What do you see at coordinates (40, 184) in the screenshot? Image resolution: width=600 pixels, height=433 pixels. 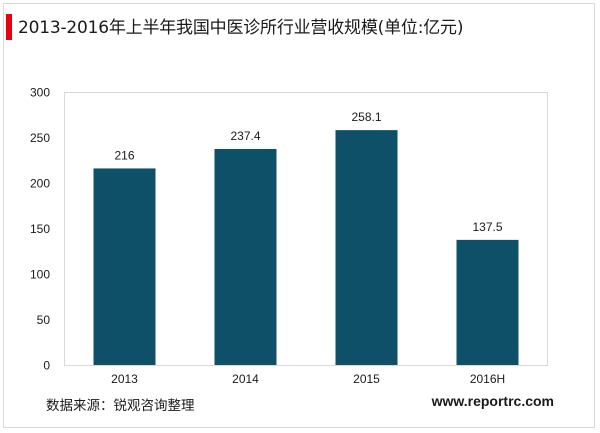 I see `y-tick-label: 200` at bounding box center [40, 184].